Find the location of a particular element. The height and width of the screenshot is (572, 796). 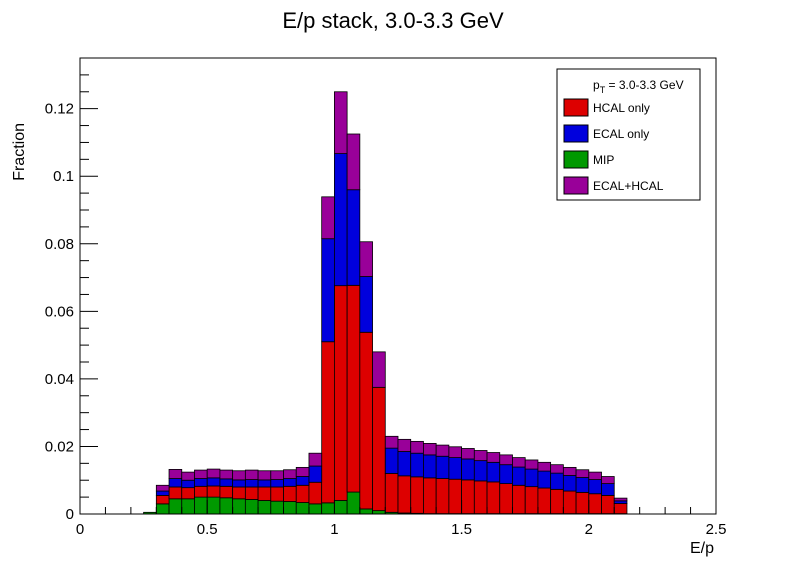

x-tick-label: 2.5 is located at coordinates (716, 529).